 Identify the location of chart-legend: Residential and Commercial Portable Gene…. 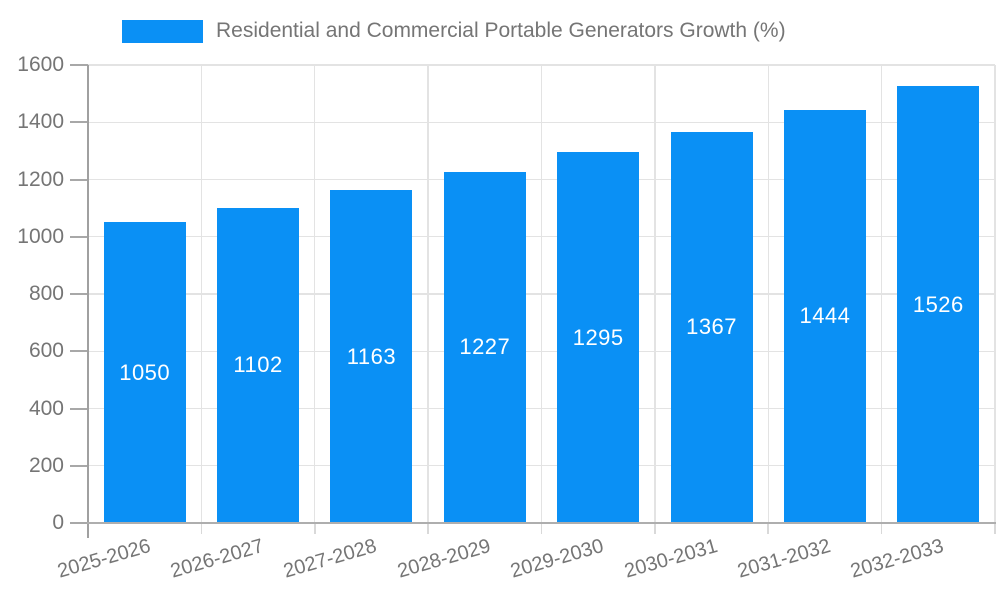
(454, 31).